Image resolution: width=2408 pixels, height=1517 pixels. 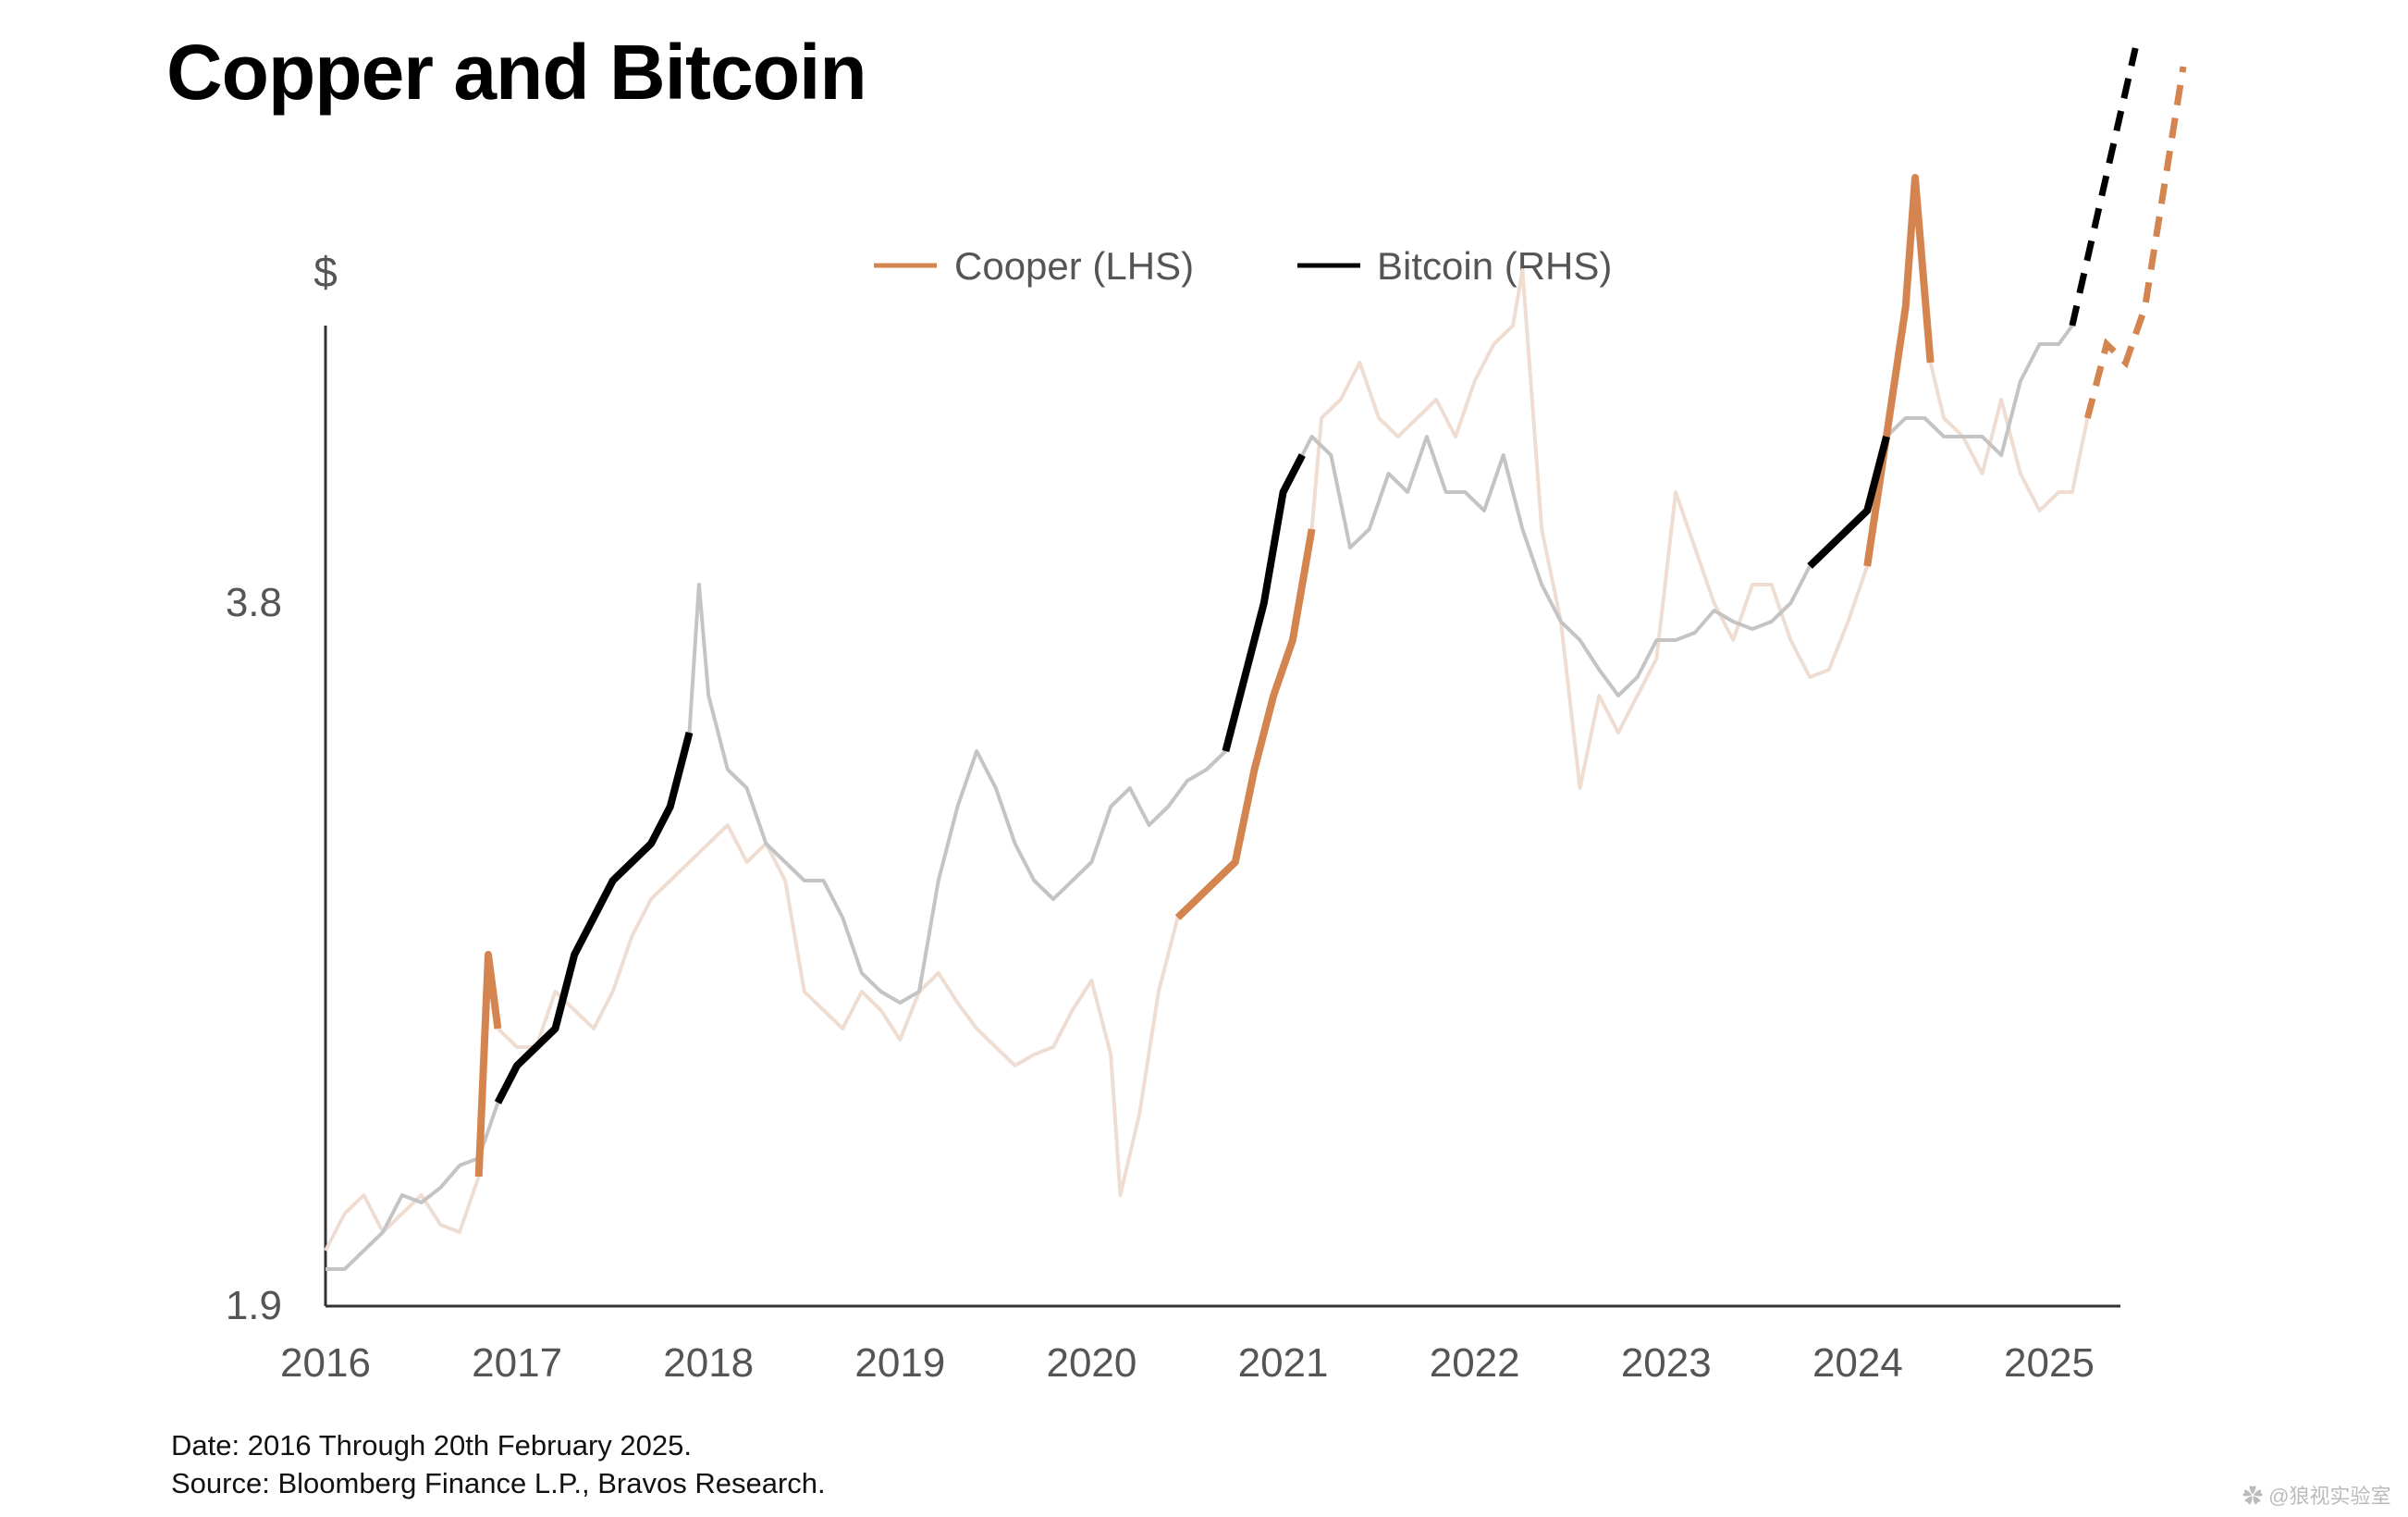 I want to click on watermark: ✿ @狼视实验室, so click(x=2316, y=1497).